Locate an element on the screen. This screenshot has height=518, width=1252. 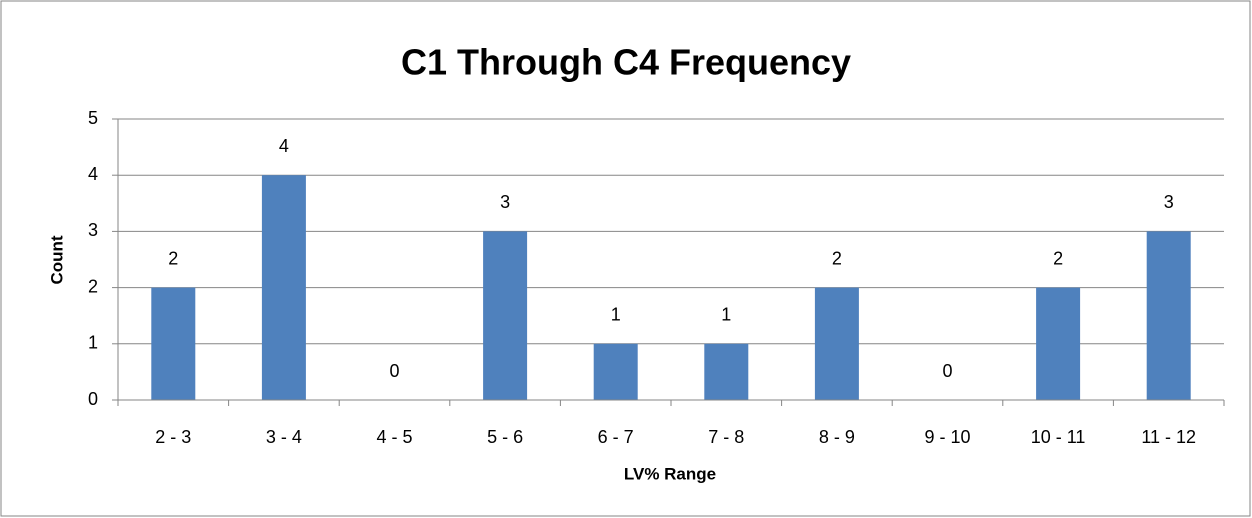
y-tick-label: 0 is located at coordinates (93, 399).